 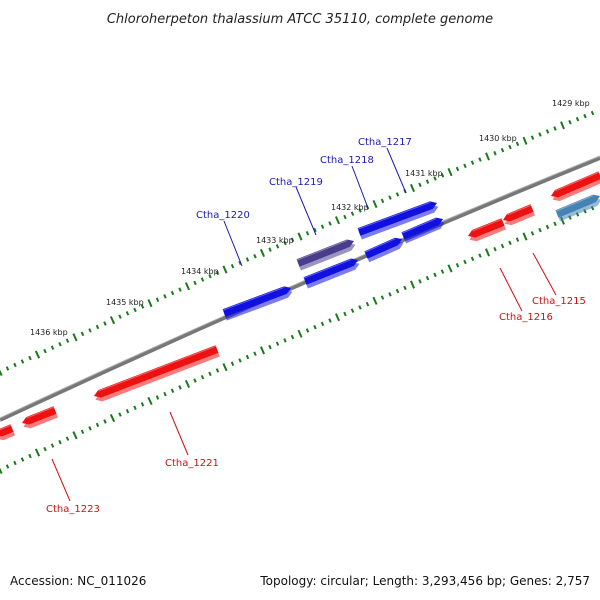 I want to click on gene-ctha-1219-b, so click(x=332, y=272).